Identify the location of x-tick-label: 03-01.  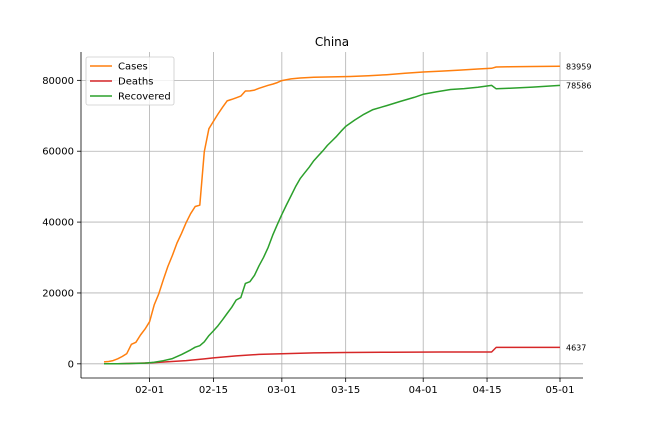
(281, 390).